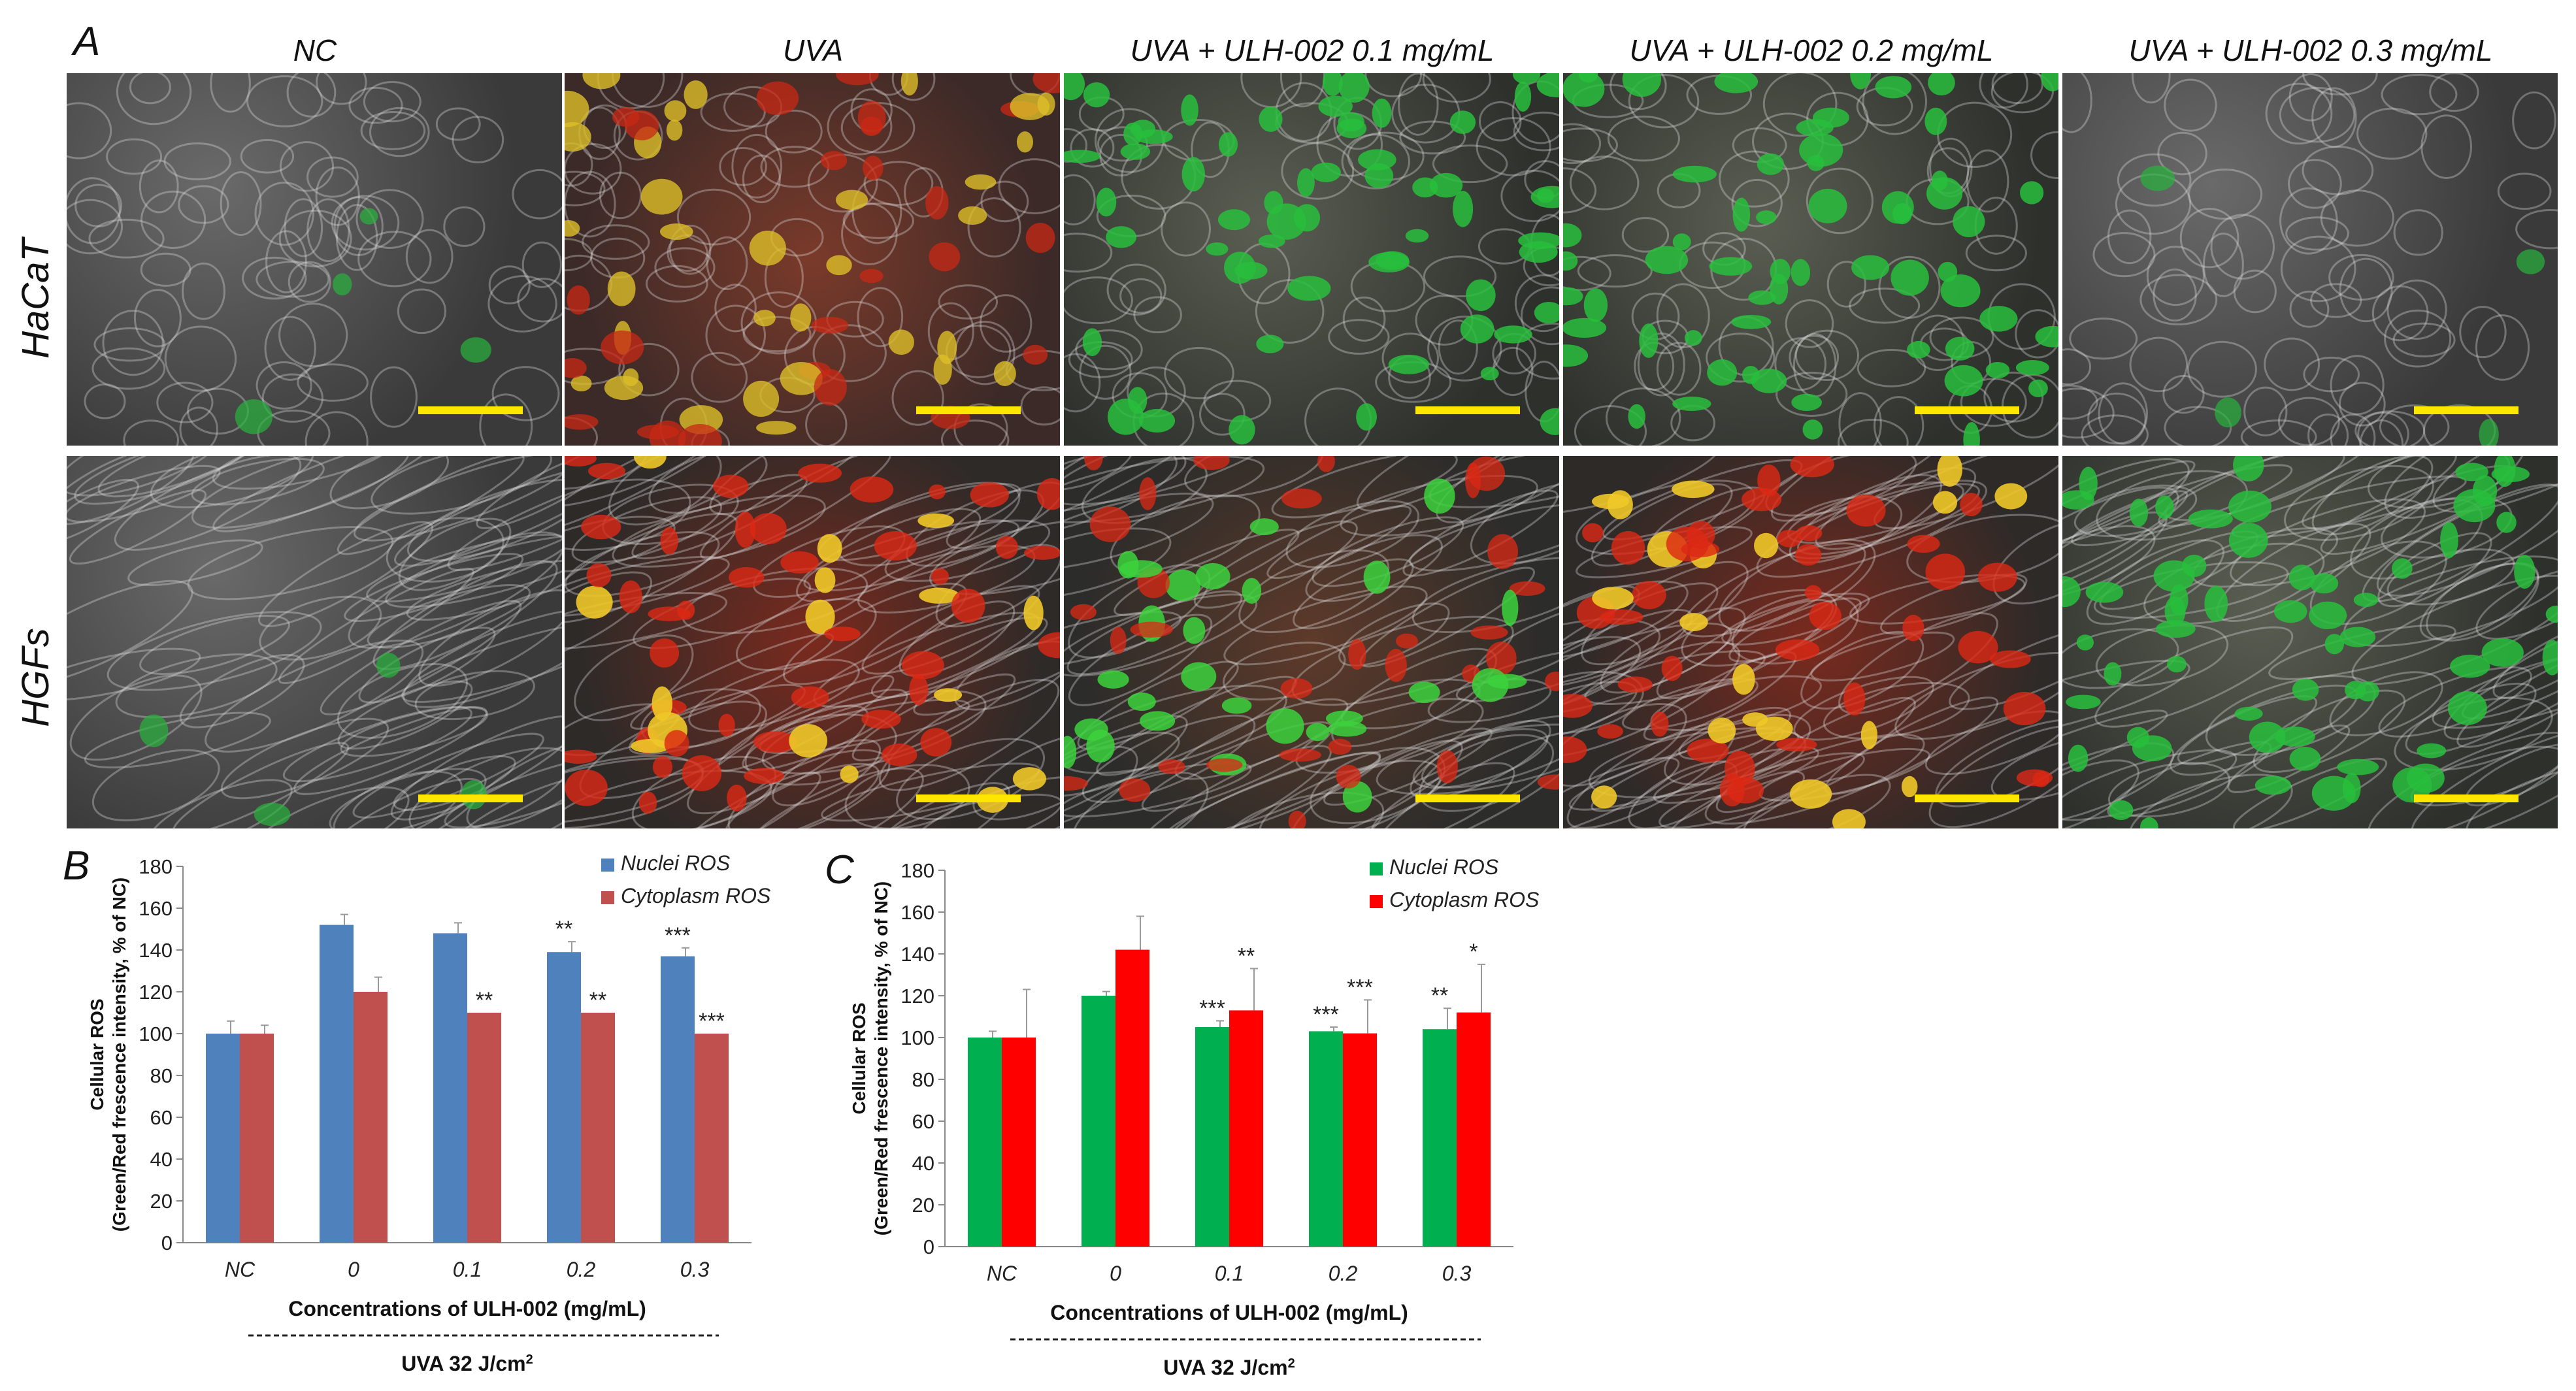 The image size is (2576, 1391). Describe the element at coordinates (1312, 50) in the screenshot. I see `column-title-uva-01: UVA + ULH-002 0.1 mg/mL` at that location.